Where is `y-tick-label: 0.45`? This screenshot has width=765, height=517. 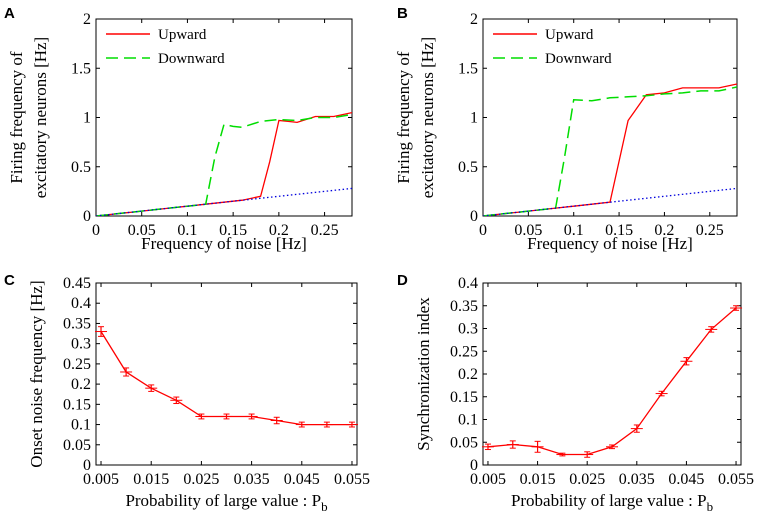 y-tick-label: 0.45 is located at coordinates (77, 283).